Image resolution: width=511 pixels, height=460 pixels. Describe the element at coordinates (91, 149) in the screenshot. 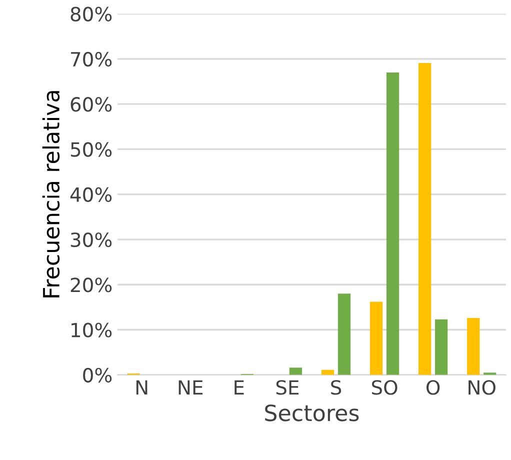

I see `y-tick-label: 50%` at that location.